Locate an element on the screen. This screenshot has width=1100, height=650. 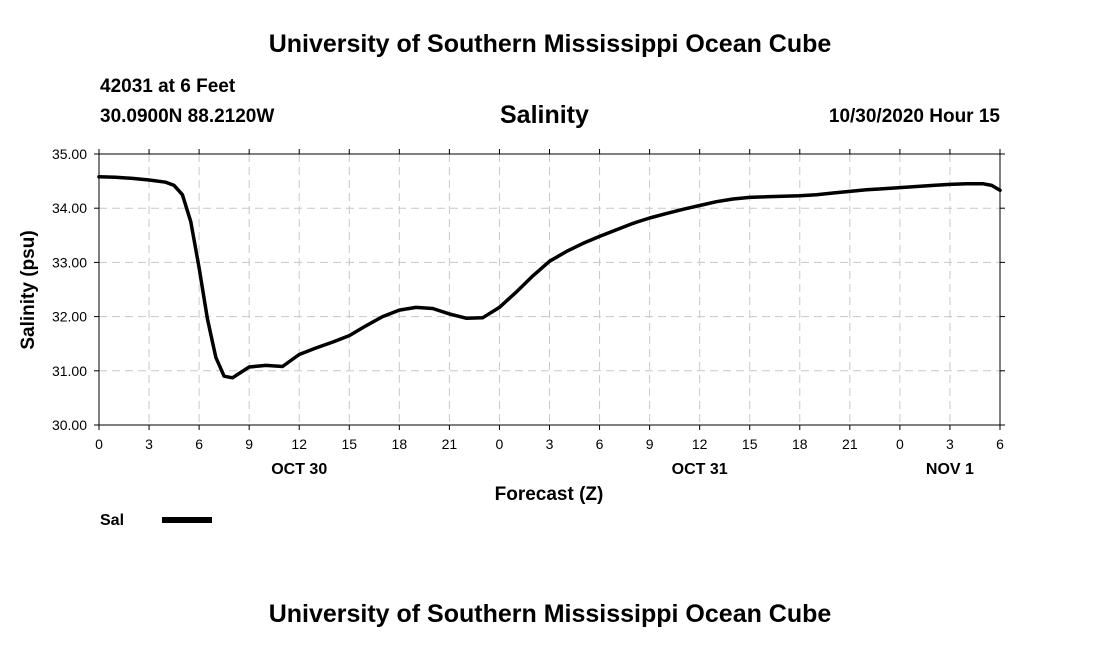
day-label: OCT 30 is located at coordinates (299, 469).